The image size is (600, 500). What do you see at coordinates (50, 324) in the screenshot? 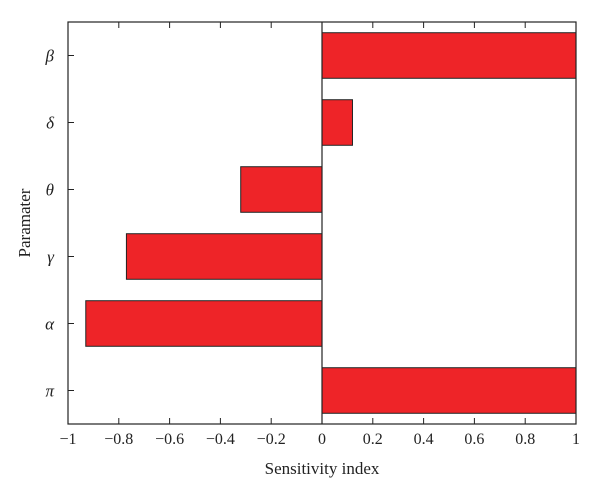
I see `y-tick-label: α` at bounding box center [50, 324].